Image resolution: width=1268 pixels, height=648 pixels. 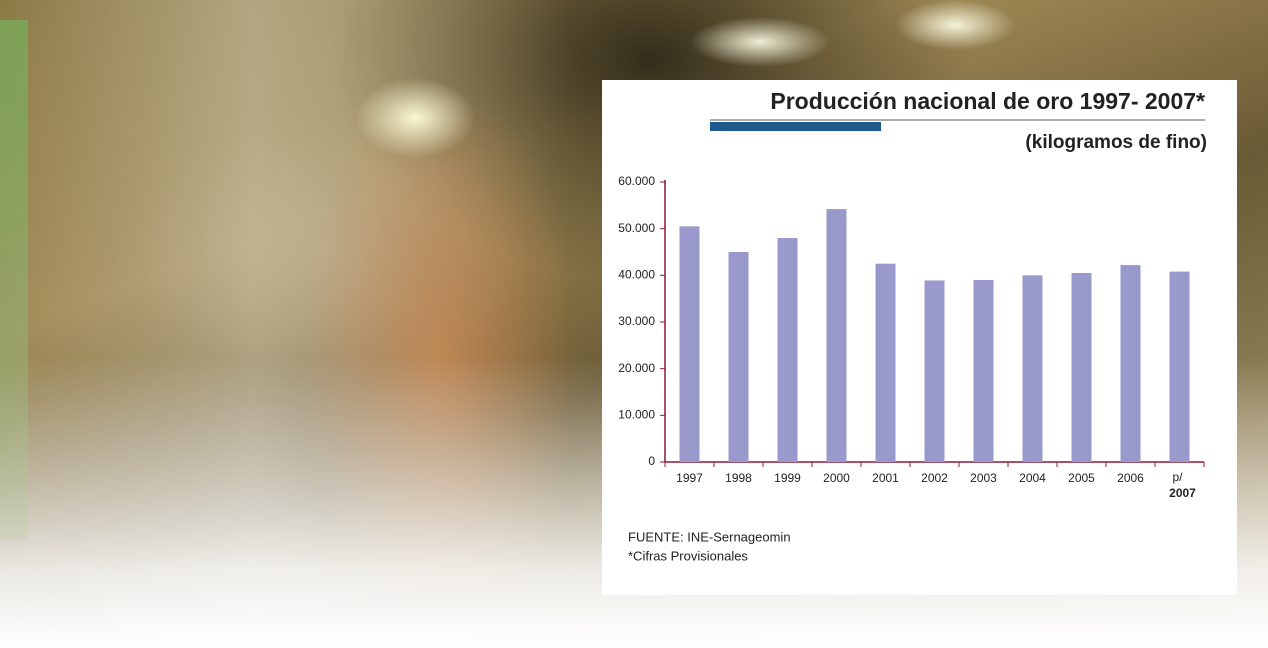 What do you see at coordinates (709, 536) in the screenshot?
I see `source-note: FUENTE: INE-Sernageomin` at bounding box center [709, 536].